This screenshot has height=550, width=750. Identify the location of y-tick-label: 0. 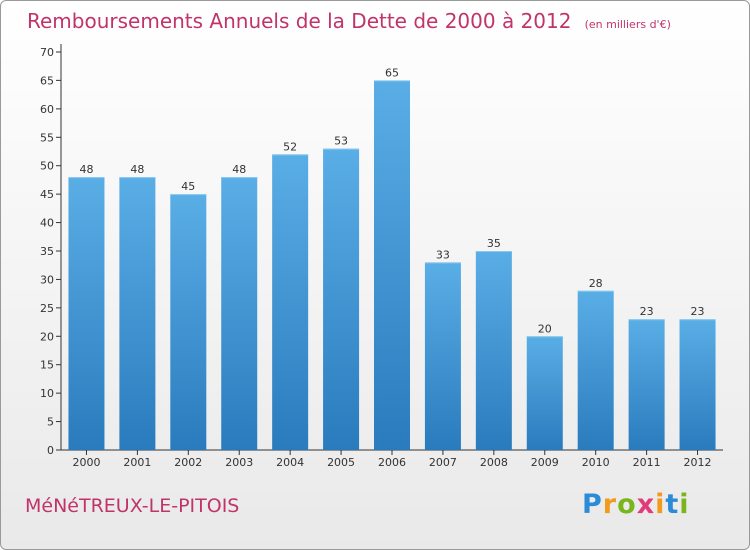
(50, 450).